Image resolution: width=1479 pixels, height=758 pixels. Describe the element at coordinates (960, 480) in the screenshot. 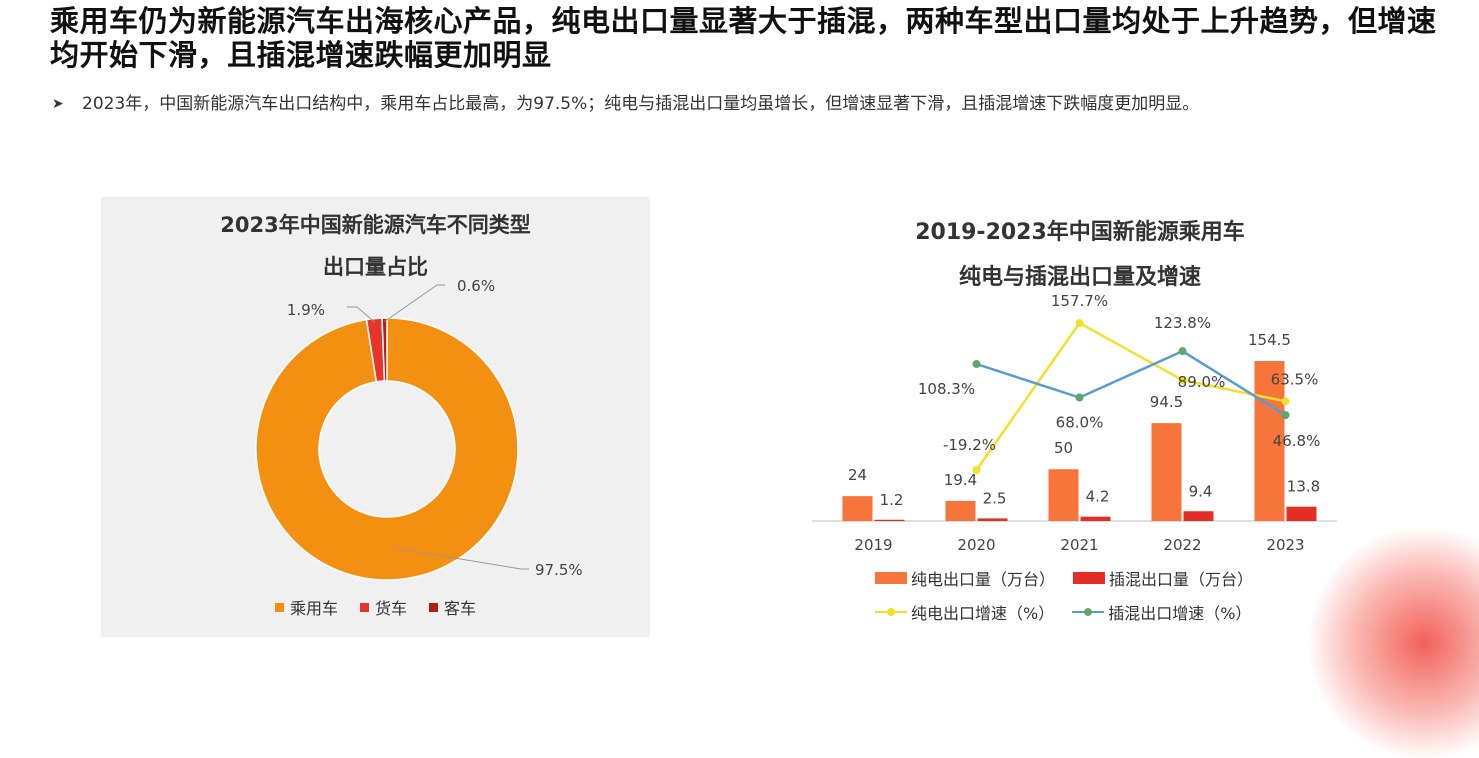

I see `bar-label-bev-2020: 19.4` at that location.